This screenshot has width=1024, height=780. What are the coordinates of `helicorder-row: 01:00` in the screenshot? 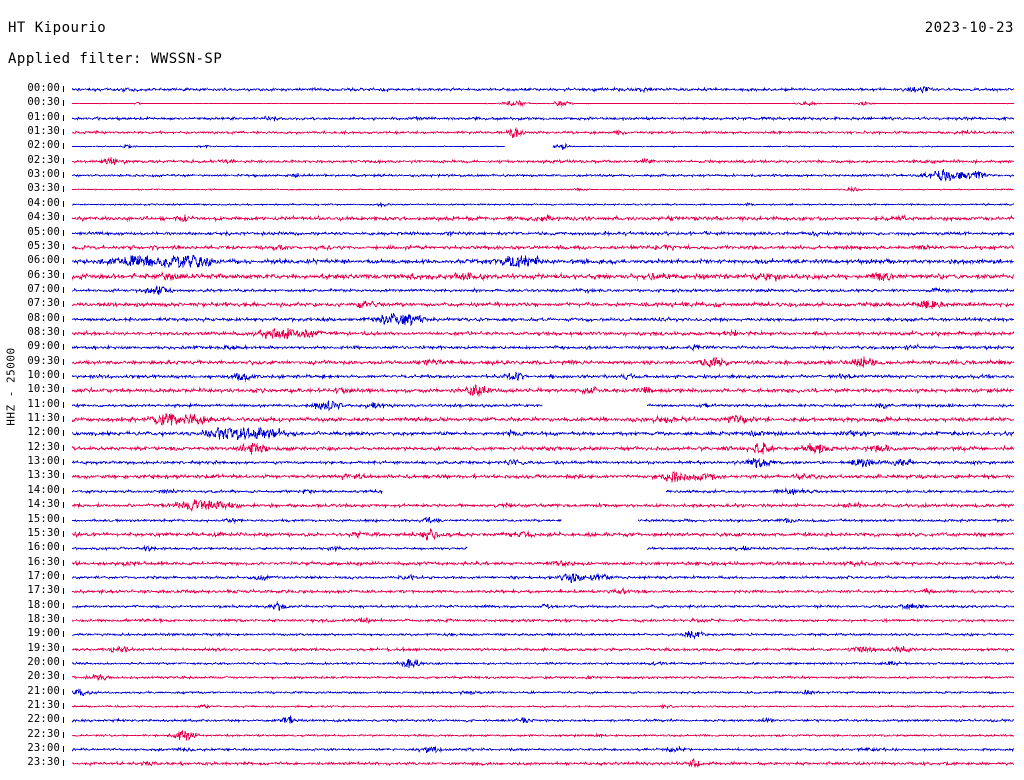 It's located at (512, 118).